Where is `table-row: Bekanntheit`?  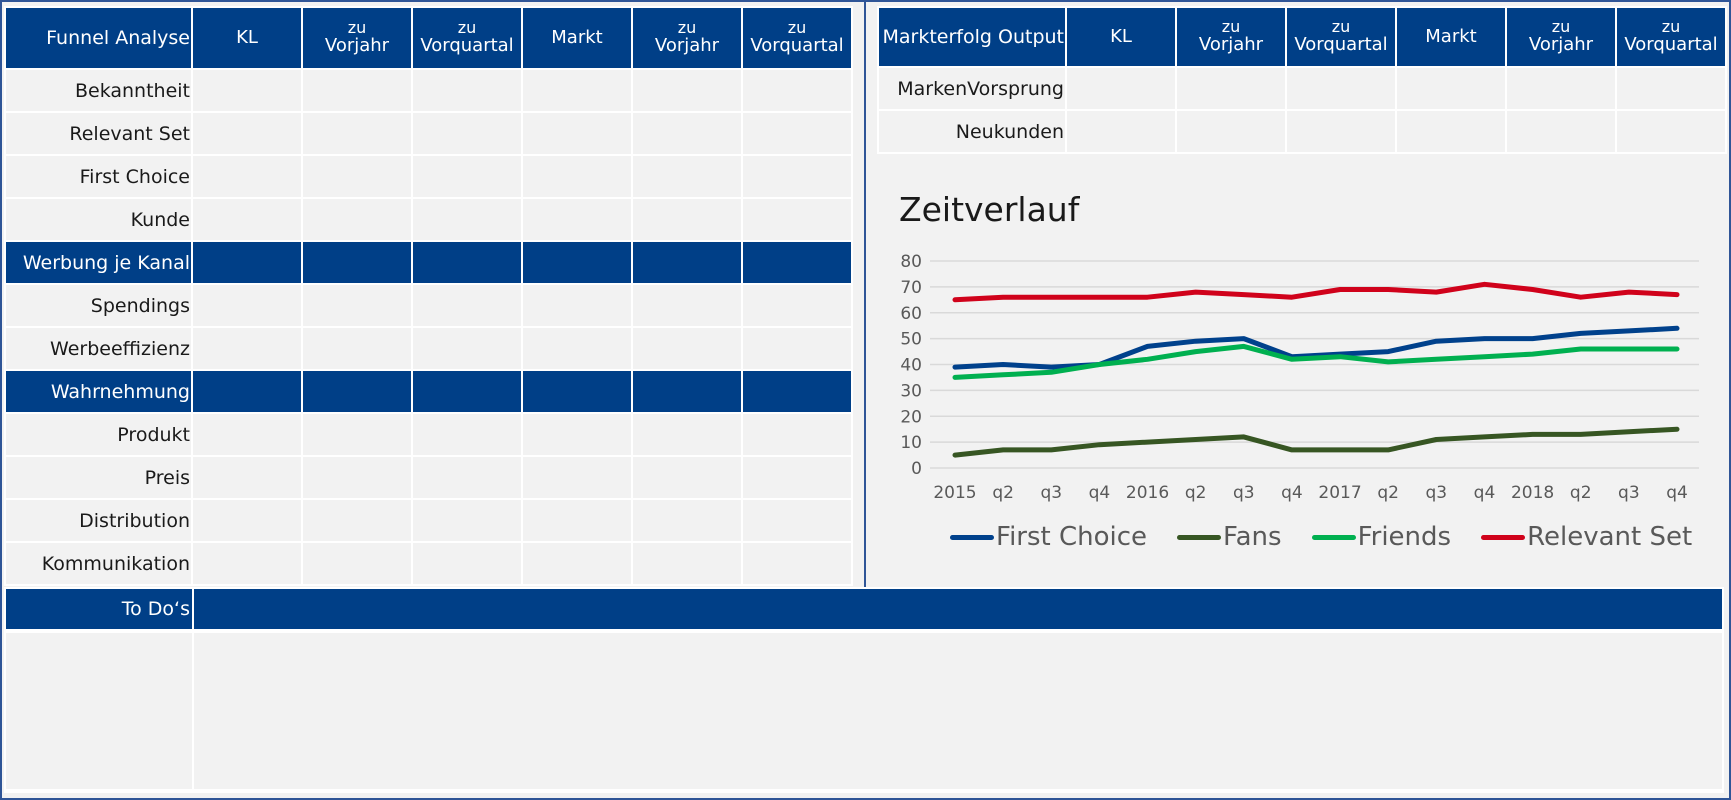
table-row: Bekanntheit is located at coordinates (428, 90).